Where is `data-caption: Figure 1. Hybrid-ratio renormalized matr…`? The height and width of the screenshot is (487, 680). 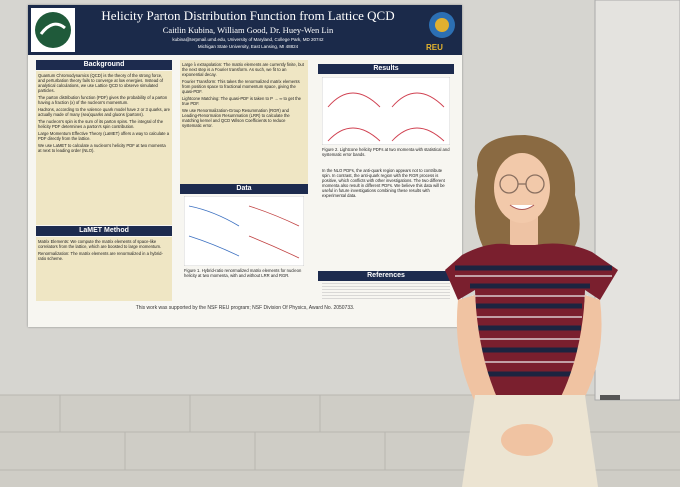
data-caption: Figure 1. Hybrid-ratio renormalized matr… is located at coordinates (243, 273).